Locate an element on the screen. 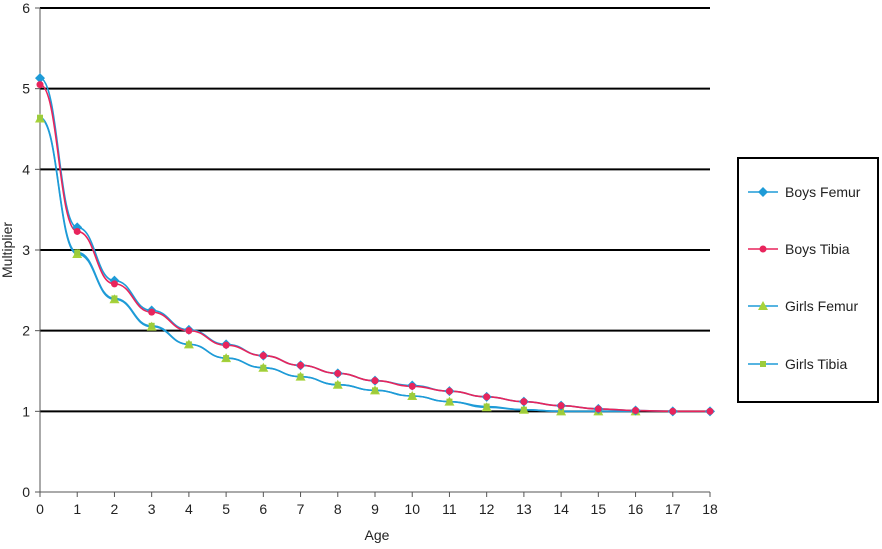  x-tick-label: 18 is located at coordinates (710, 509).